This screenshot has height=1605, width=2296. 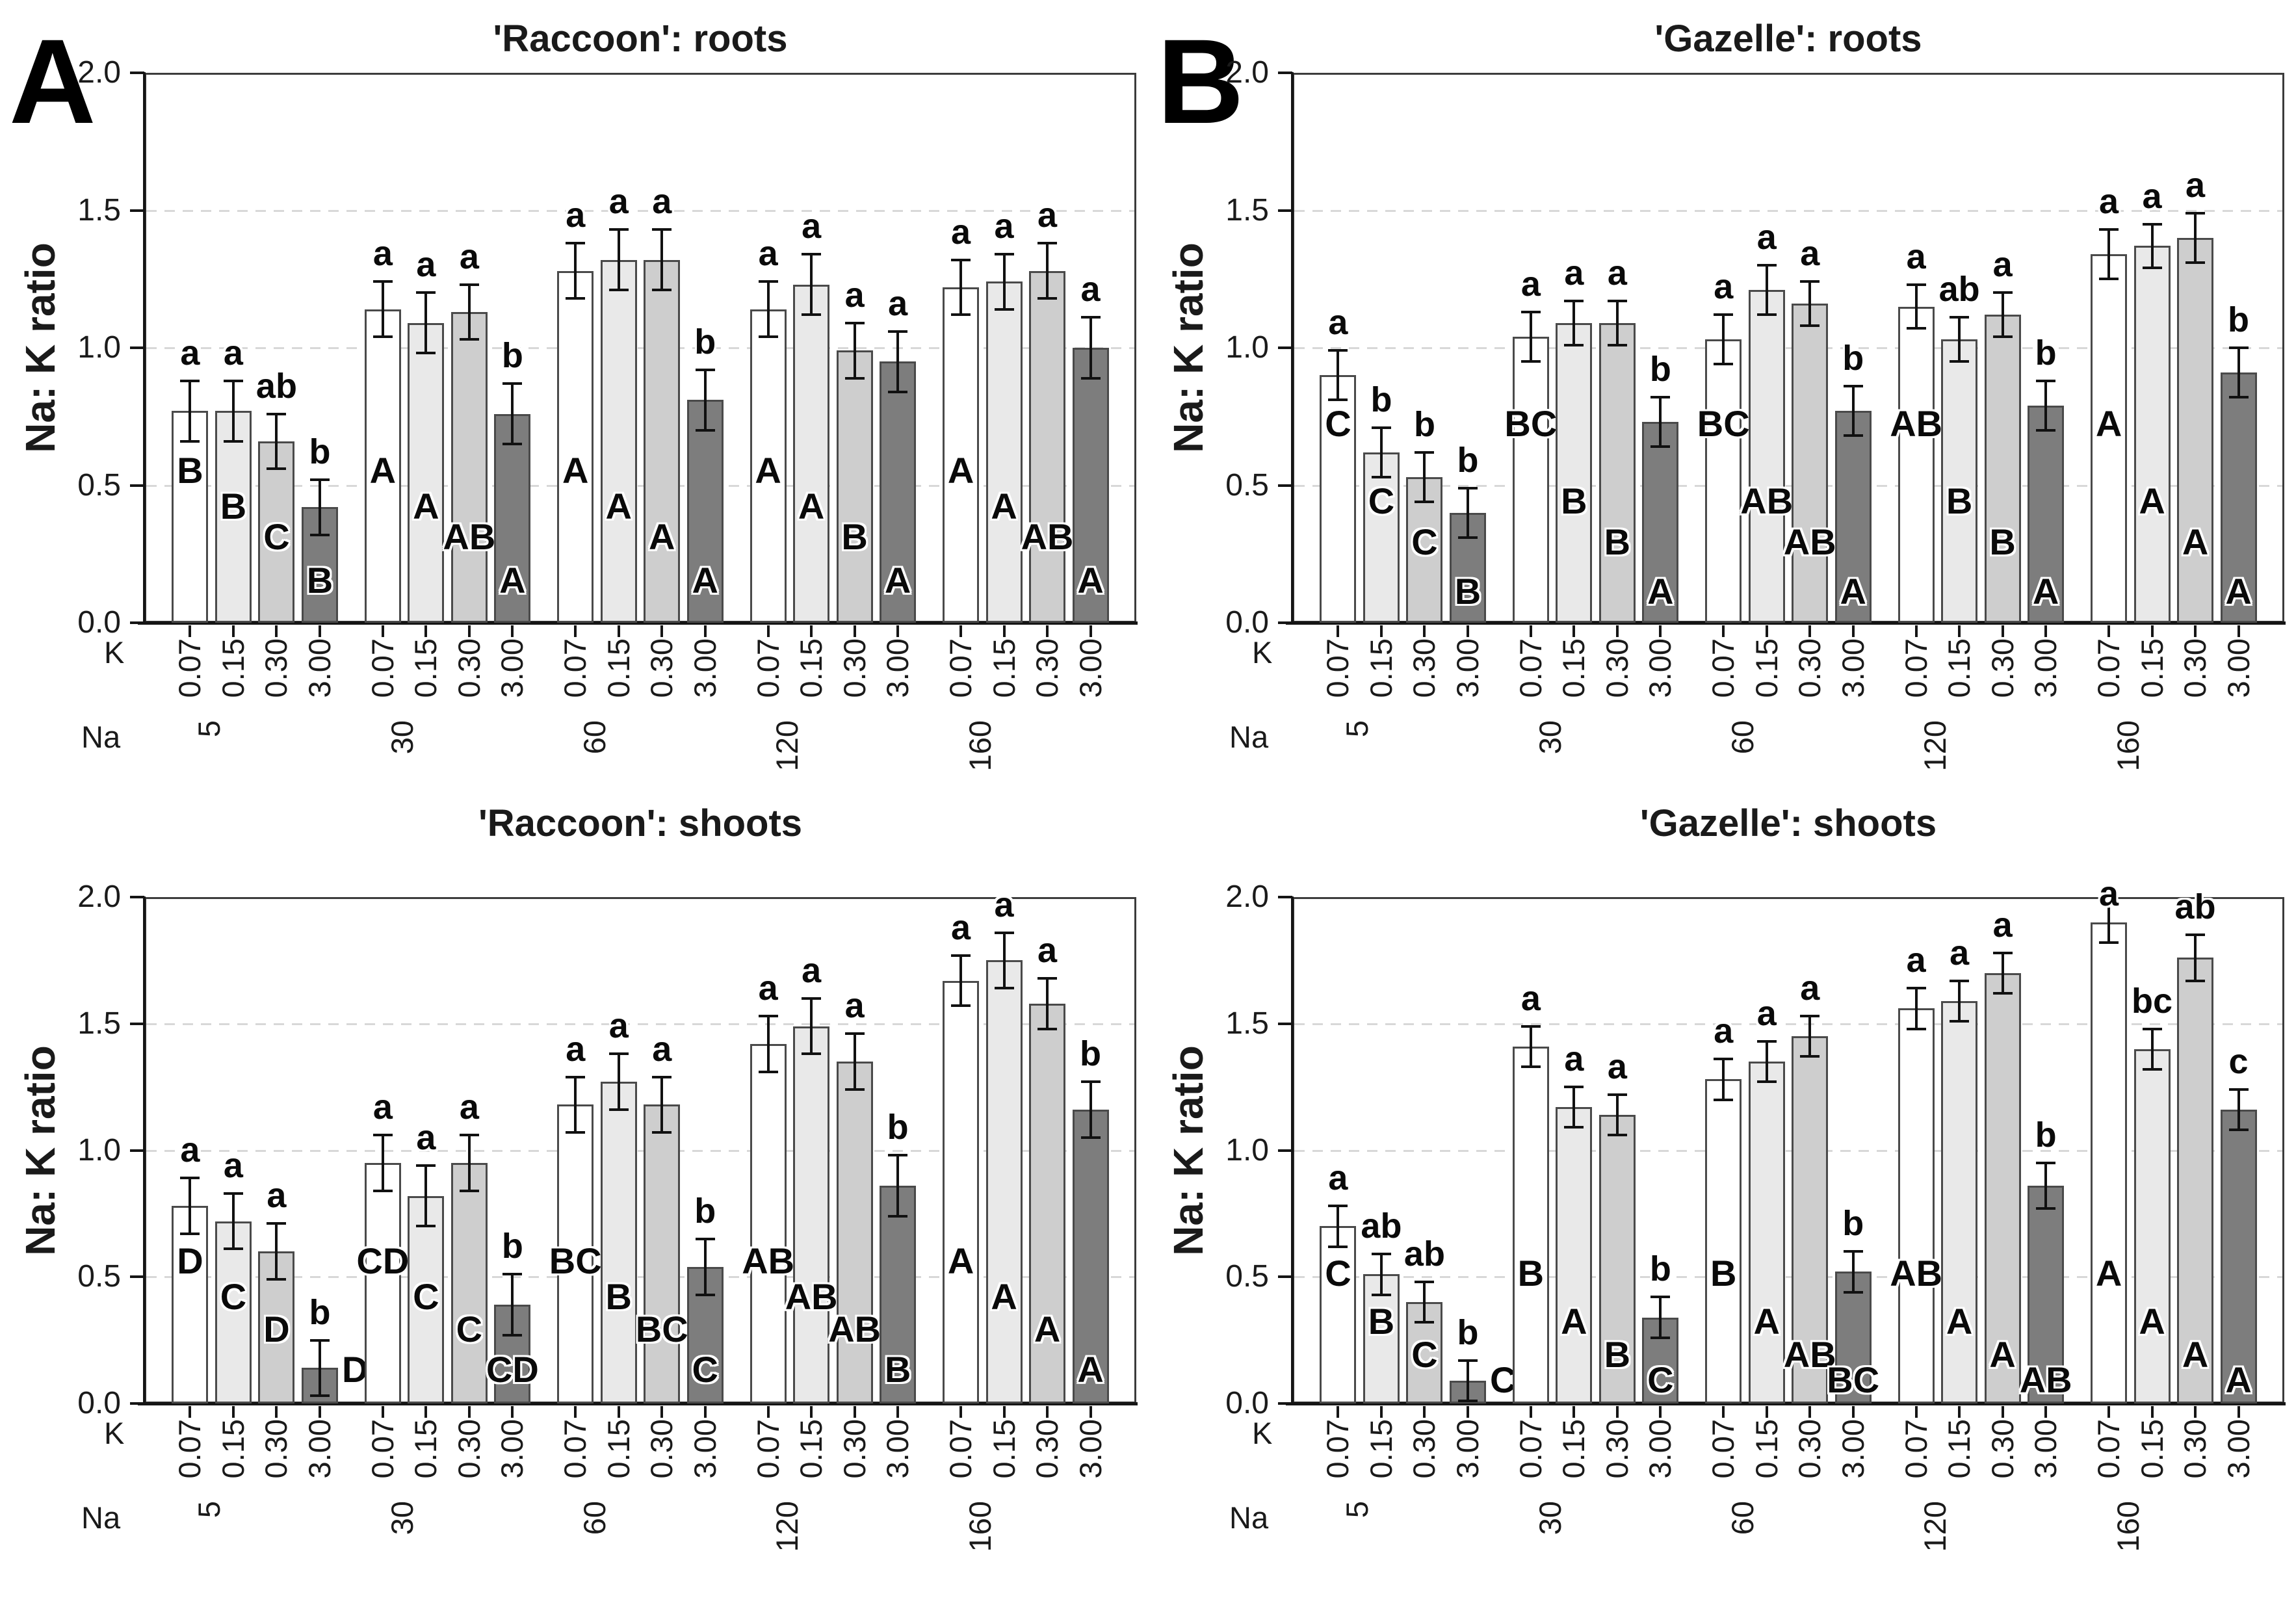 What do you see at coordinates (1574, 1255) in the screenshot?
I see `panel-4-bar-na30-k0.15` at bounding box center [1574, 1255].